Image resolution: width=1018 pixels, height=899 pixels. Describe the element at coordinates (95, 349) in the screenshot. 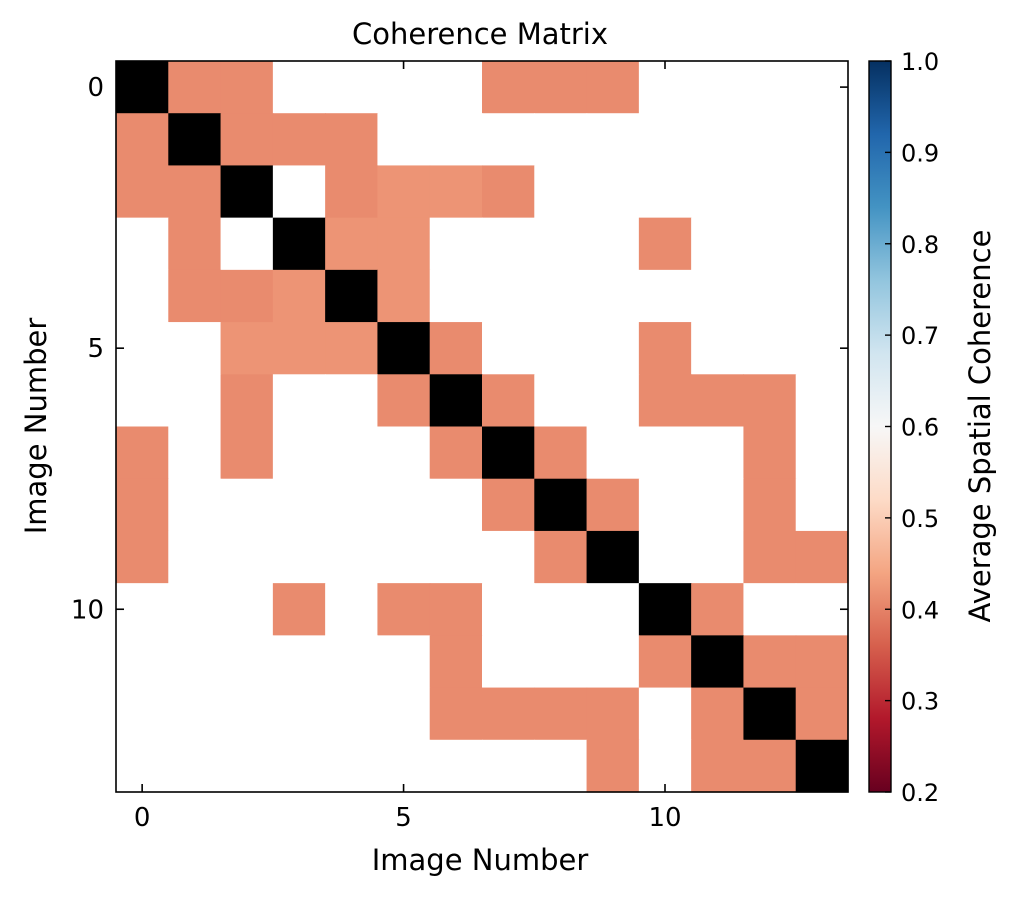

I see `y-tick-label: 5` at that location.